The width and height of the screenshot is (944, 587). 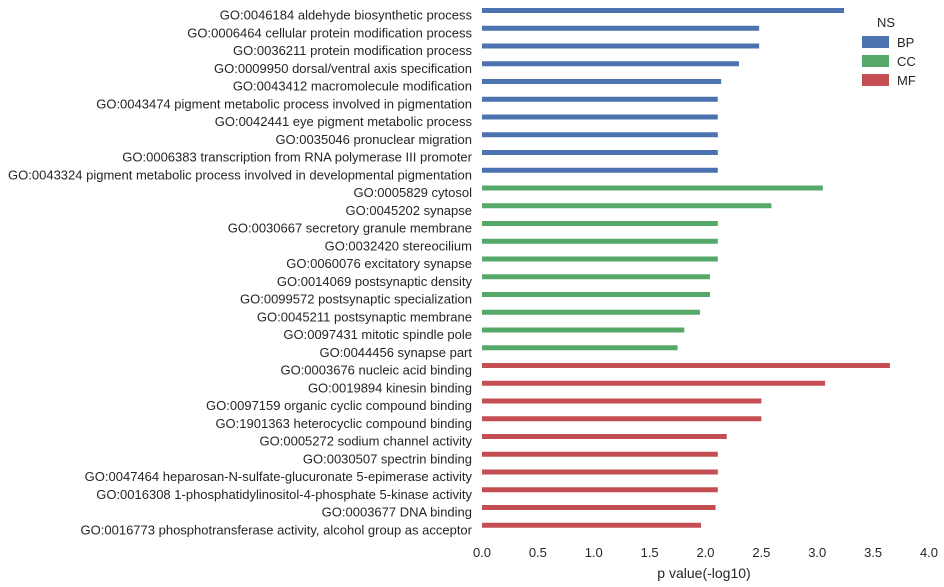 I want to click on category-label: GO:0046184 aldehyde biosynthetic process, so click(x=346, y=15).